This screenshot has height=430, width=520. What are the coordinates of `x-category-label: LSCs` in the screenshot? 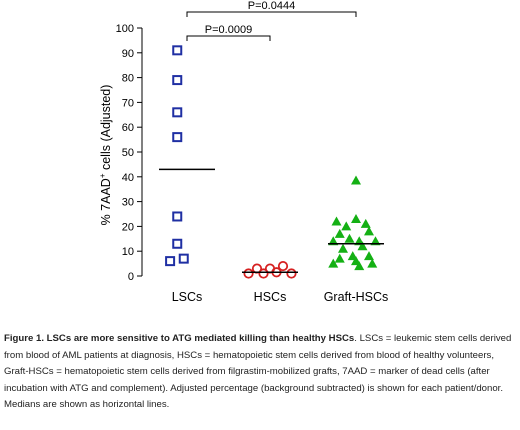 It's located at (187, 297).